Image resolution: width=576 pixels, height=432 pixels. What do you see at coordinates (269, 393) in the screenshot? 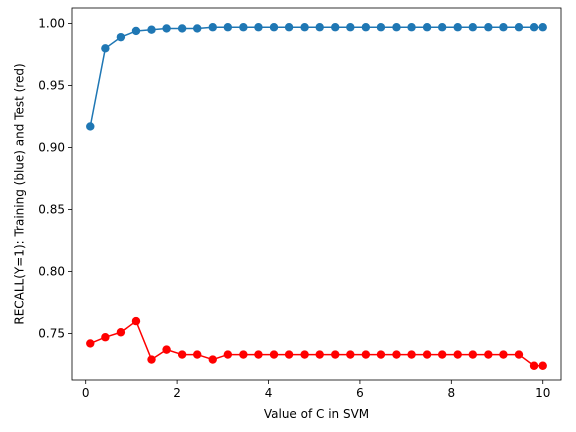
I see `x-tick-label: 4` at bounding box center [269, 393].